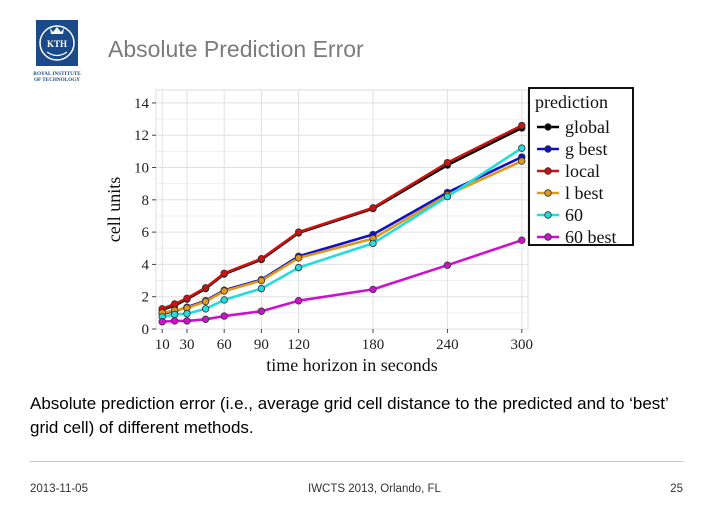 The image size is (720, 509). What do you see at coordinates (591, 237) in the screenshot?
I see `legend-entry-label: 60 best` at bounding box center [591, 237].